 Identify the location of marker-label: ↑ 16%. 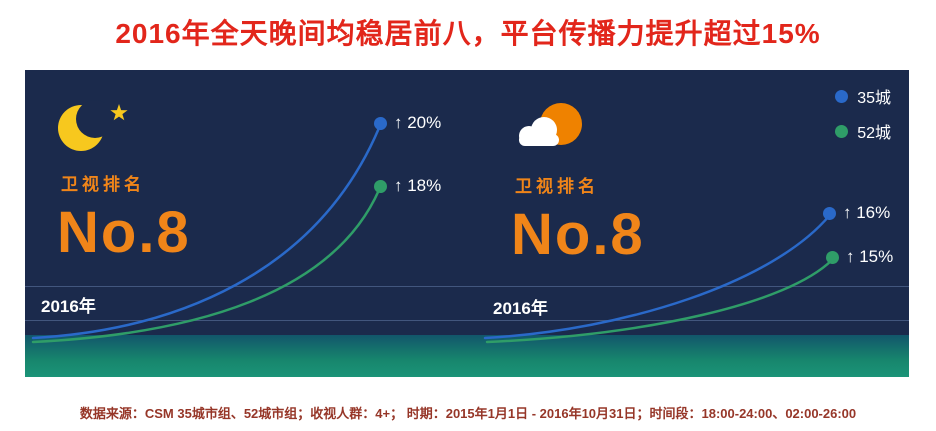
(867, 212).